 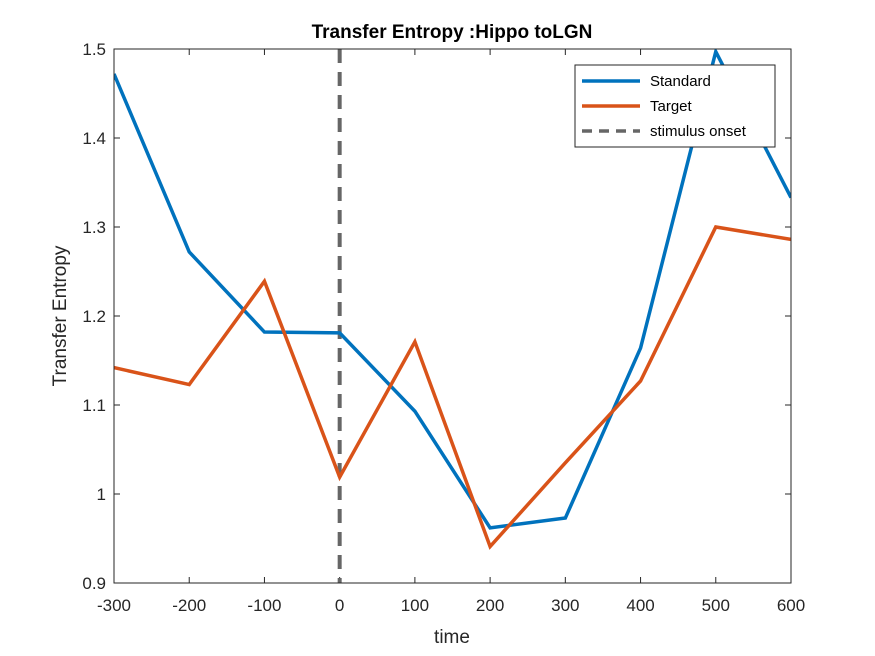 What do you see at coordinates (490, 605) in the screenshot?
I see `x-tick-label: 200` at bounding box center [490, 605].